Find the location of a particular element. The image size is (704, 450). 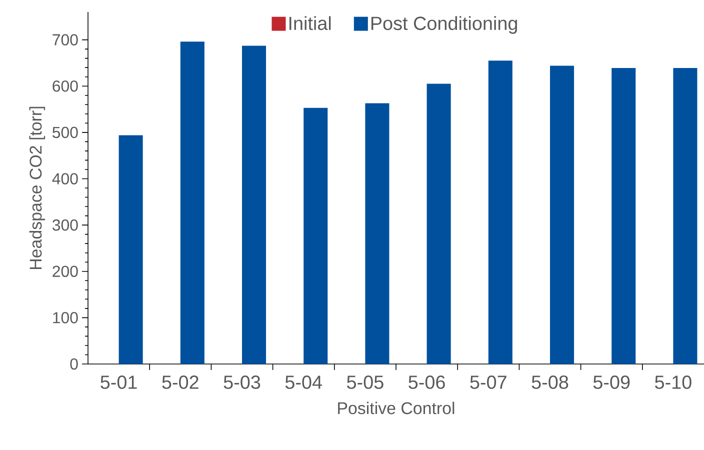

y-tick-label: 100 is located at coordinates (65, 318).